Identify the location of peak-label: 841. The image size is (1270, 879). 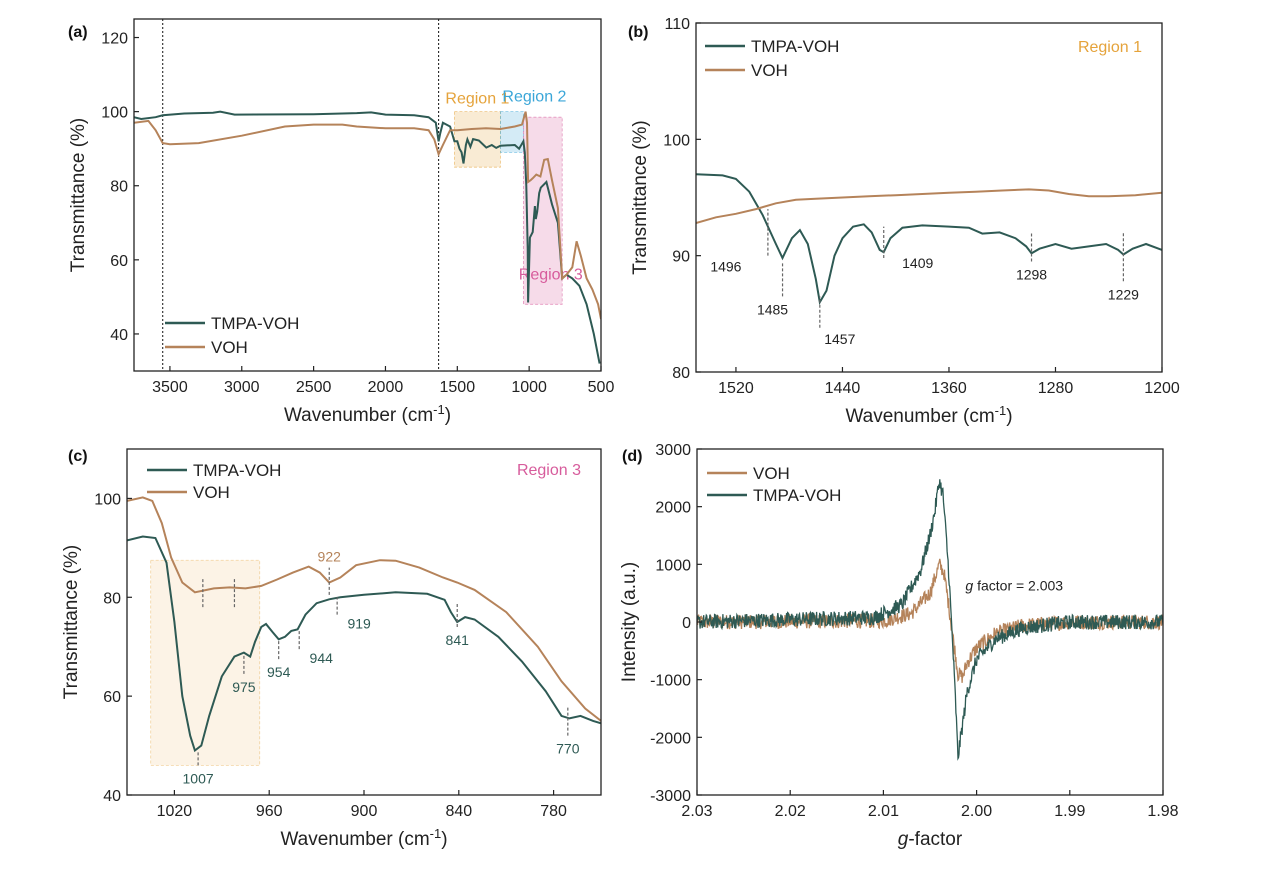
(458, 640).